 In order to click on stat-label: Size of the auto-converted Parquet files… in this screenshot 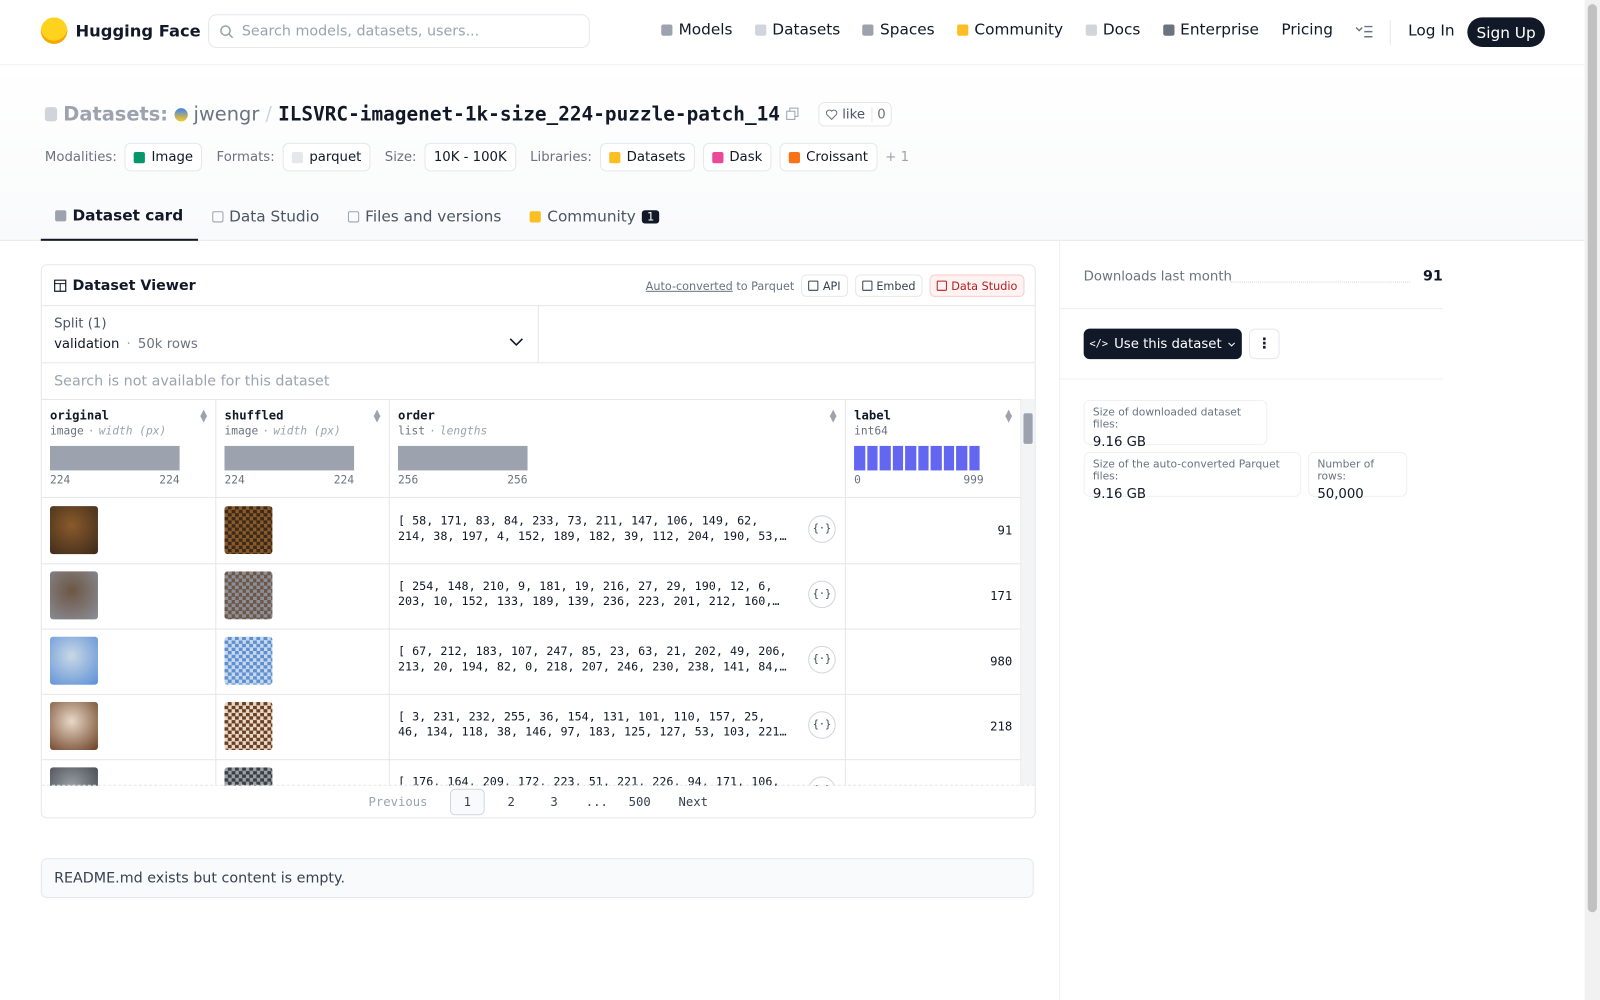, I will do `click(1186, 470)`.